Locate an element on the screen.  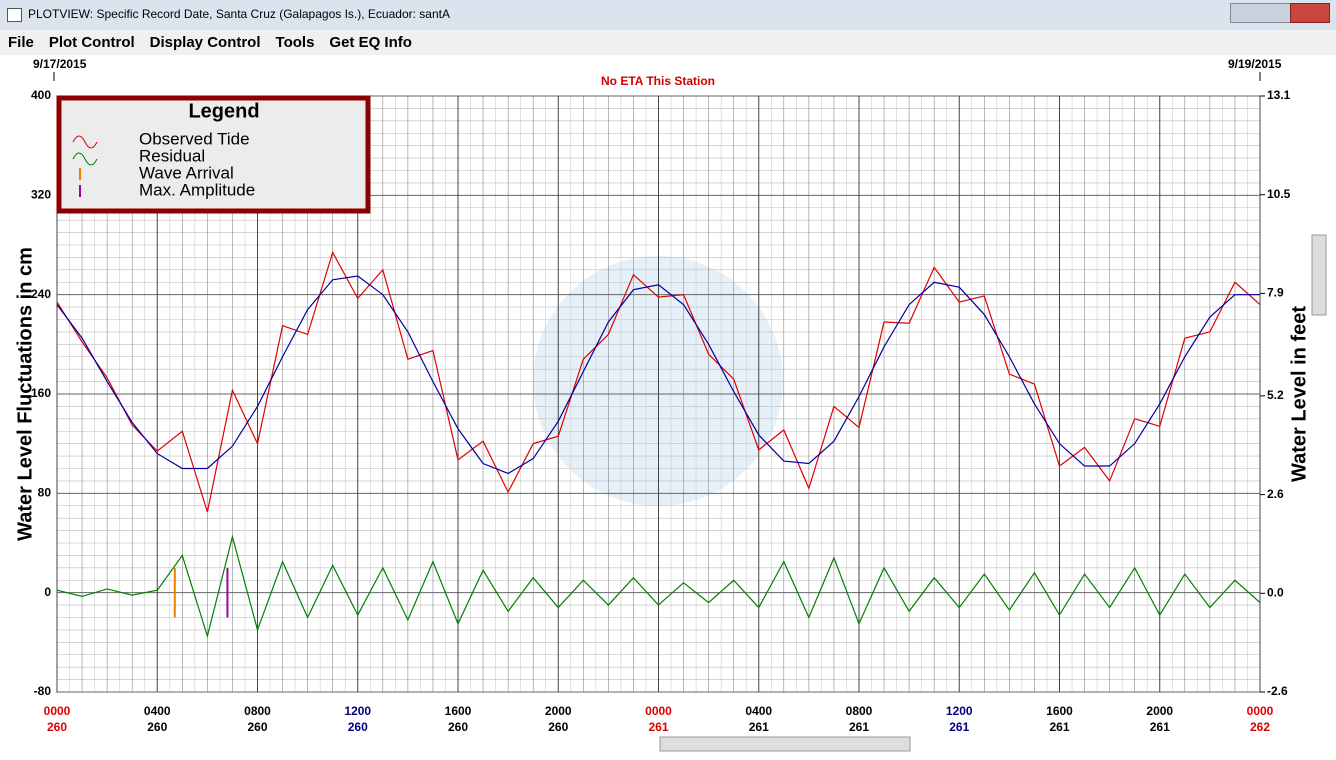
legend-entry: Max. Amplitude is located at coordinates (197, 189).